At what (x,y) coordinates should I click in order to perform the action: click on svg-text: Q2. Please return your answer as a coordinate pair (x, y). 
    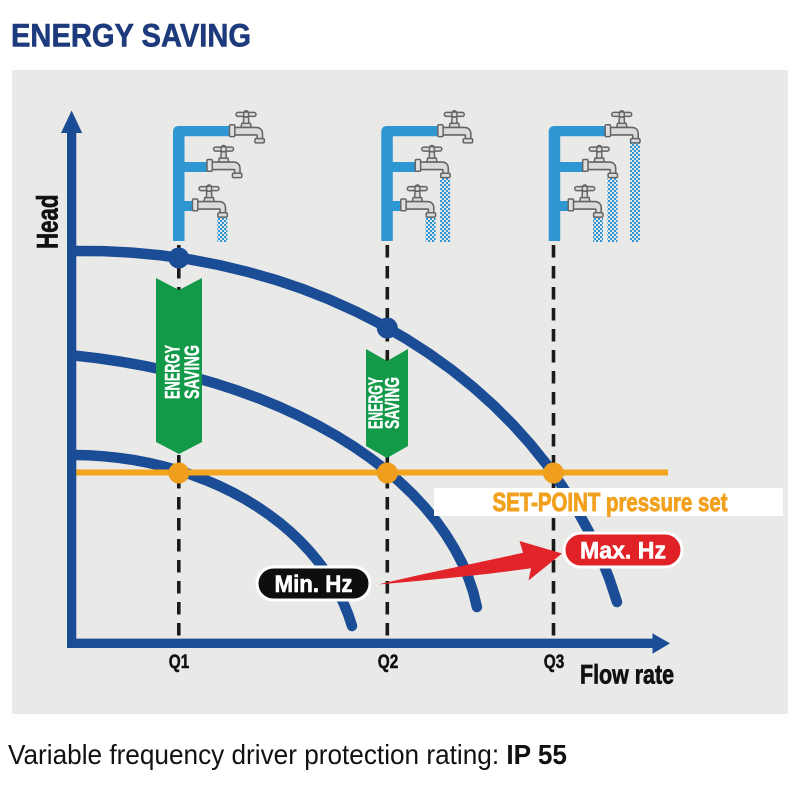
    Looking at the image, I should click on (388, 662).